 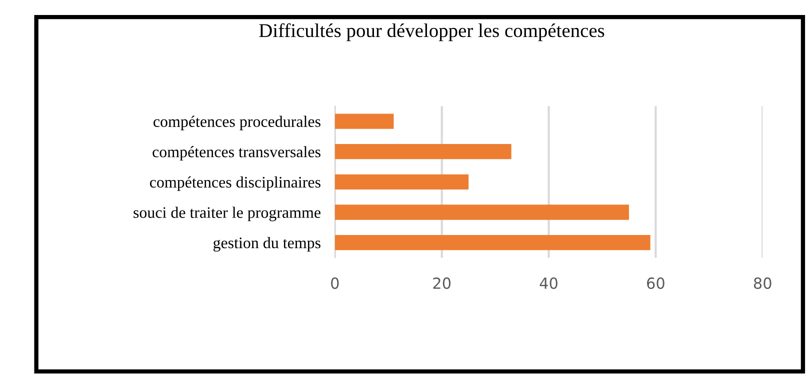 I want to click on x-tick-label: 40, so click(x=549, y=283).